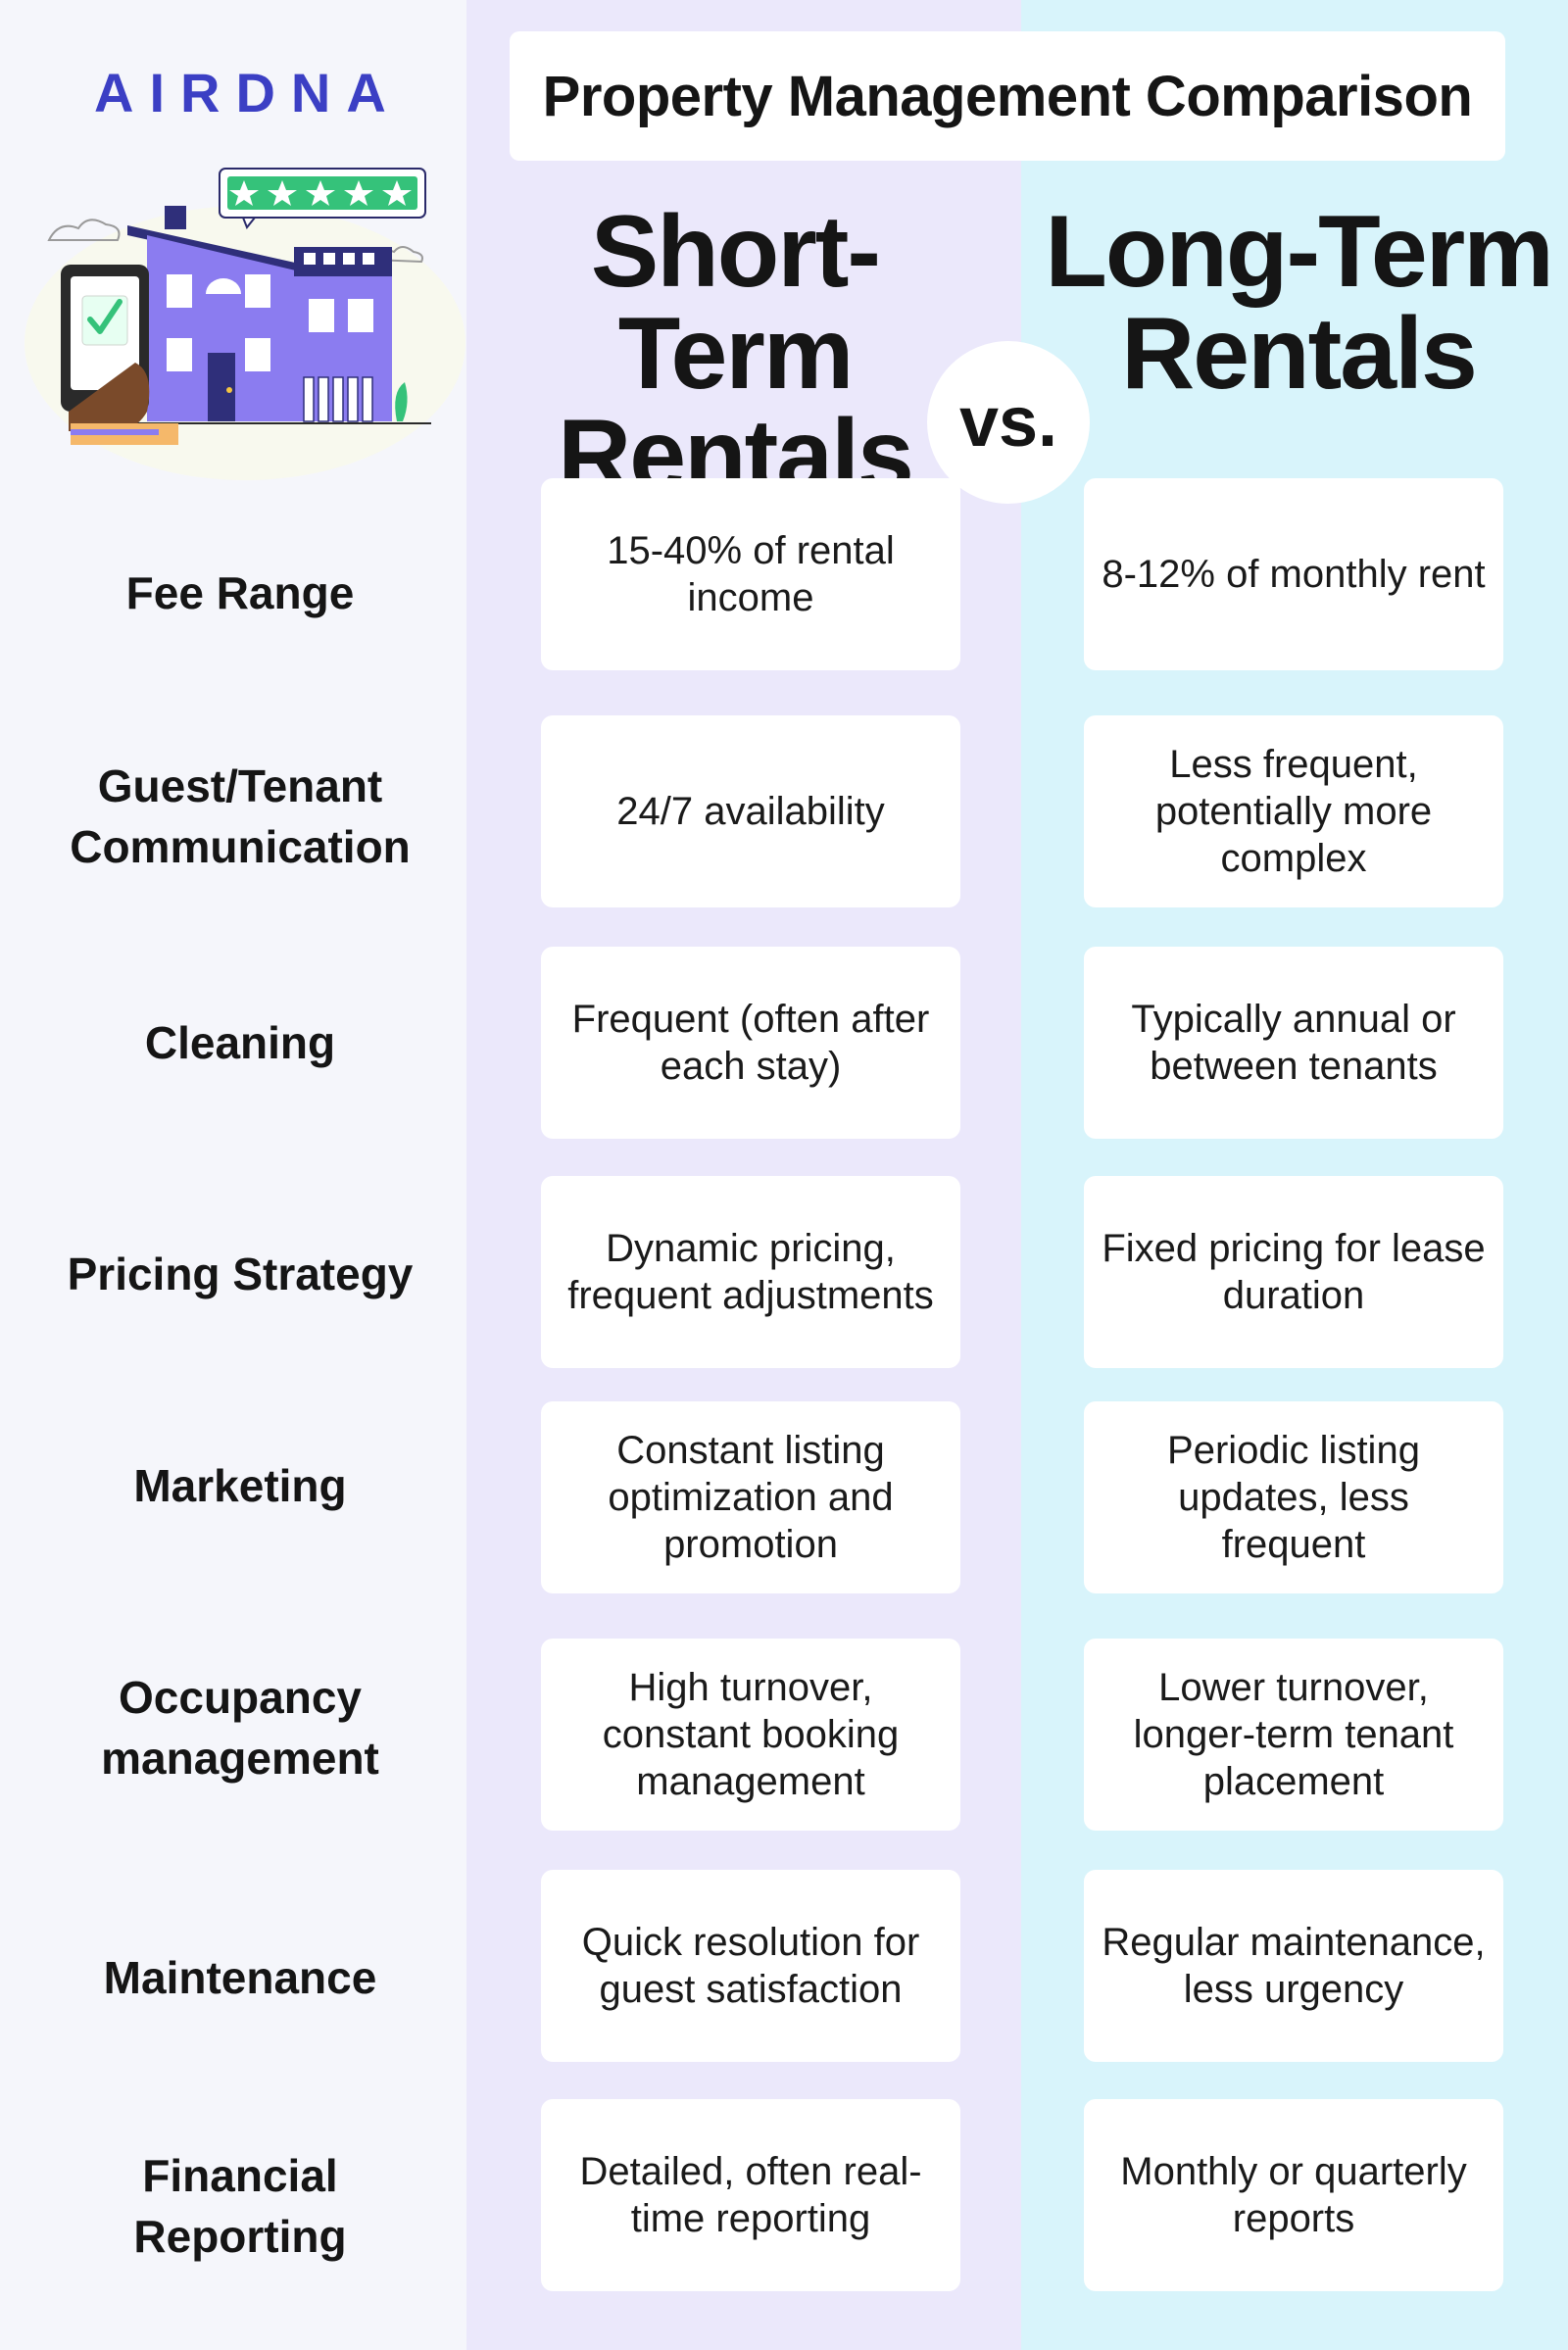 Image resolution: width=1568 pixels, height=2350 pixels. I want to click on house-building, so click(264, 315).